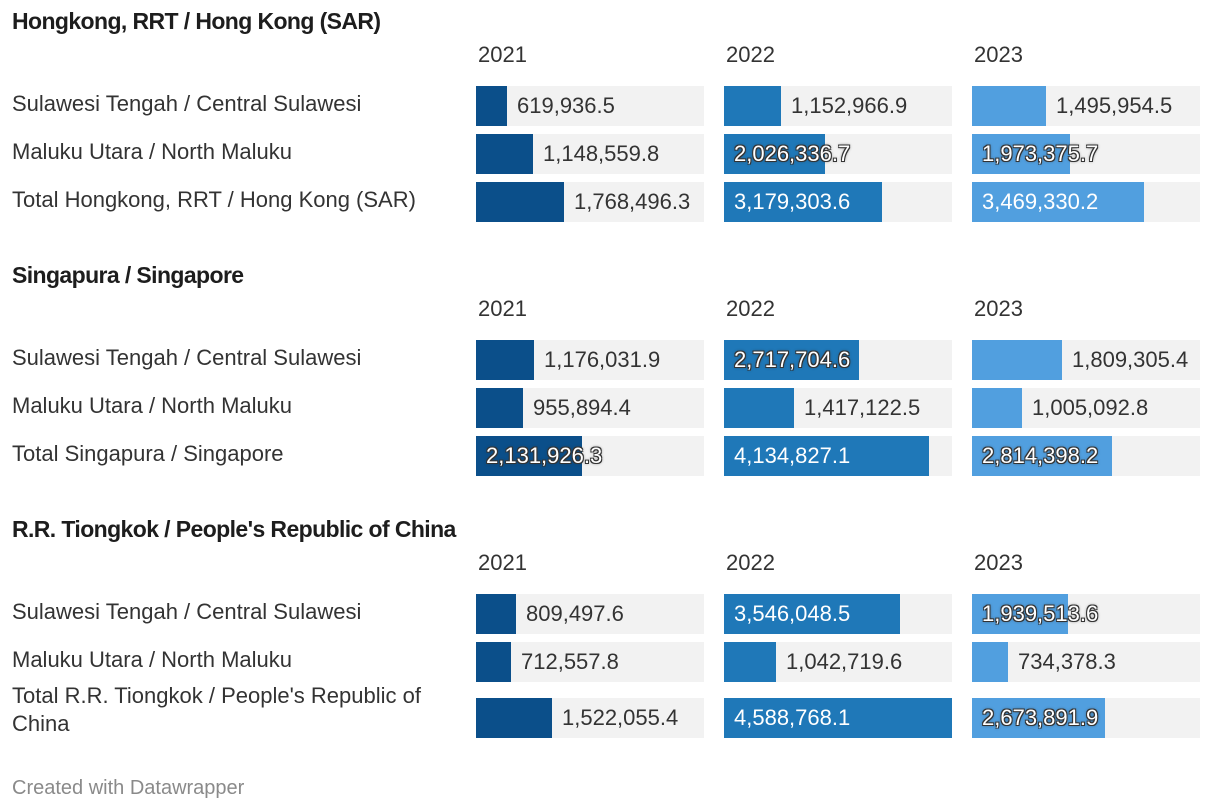 This screenshot has height=812, width=1220. What do you see at coordinates (844, 661) in the screenshot?
I see `bar-value-label: 1,042,719.6` at bounding box center [844, 661].